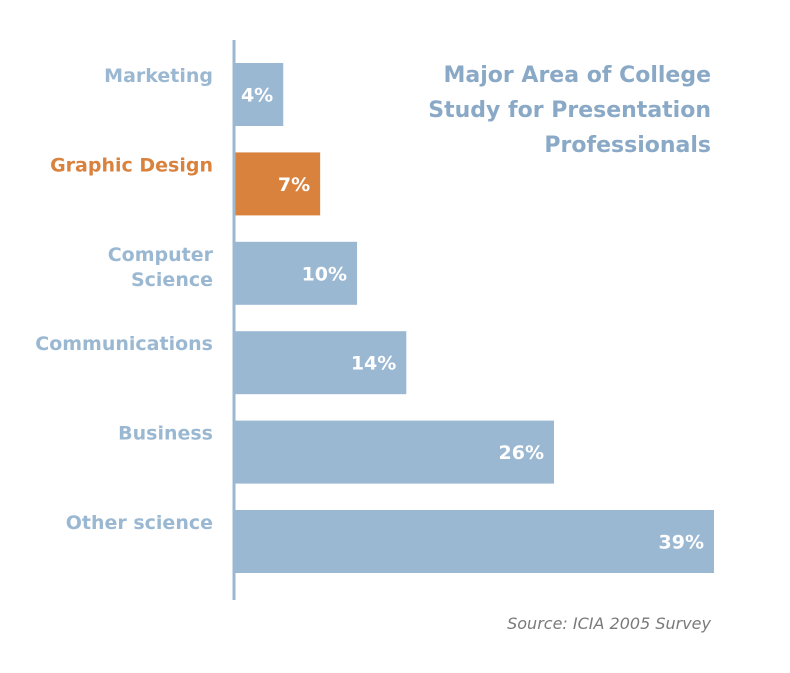 The image size is (790, 673). I want to click on category-label-1: Graphic Design, so click(131, 165).